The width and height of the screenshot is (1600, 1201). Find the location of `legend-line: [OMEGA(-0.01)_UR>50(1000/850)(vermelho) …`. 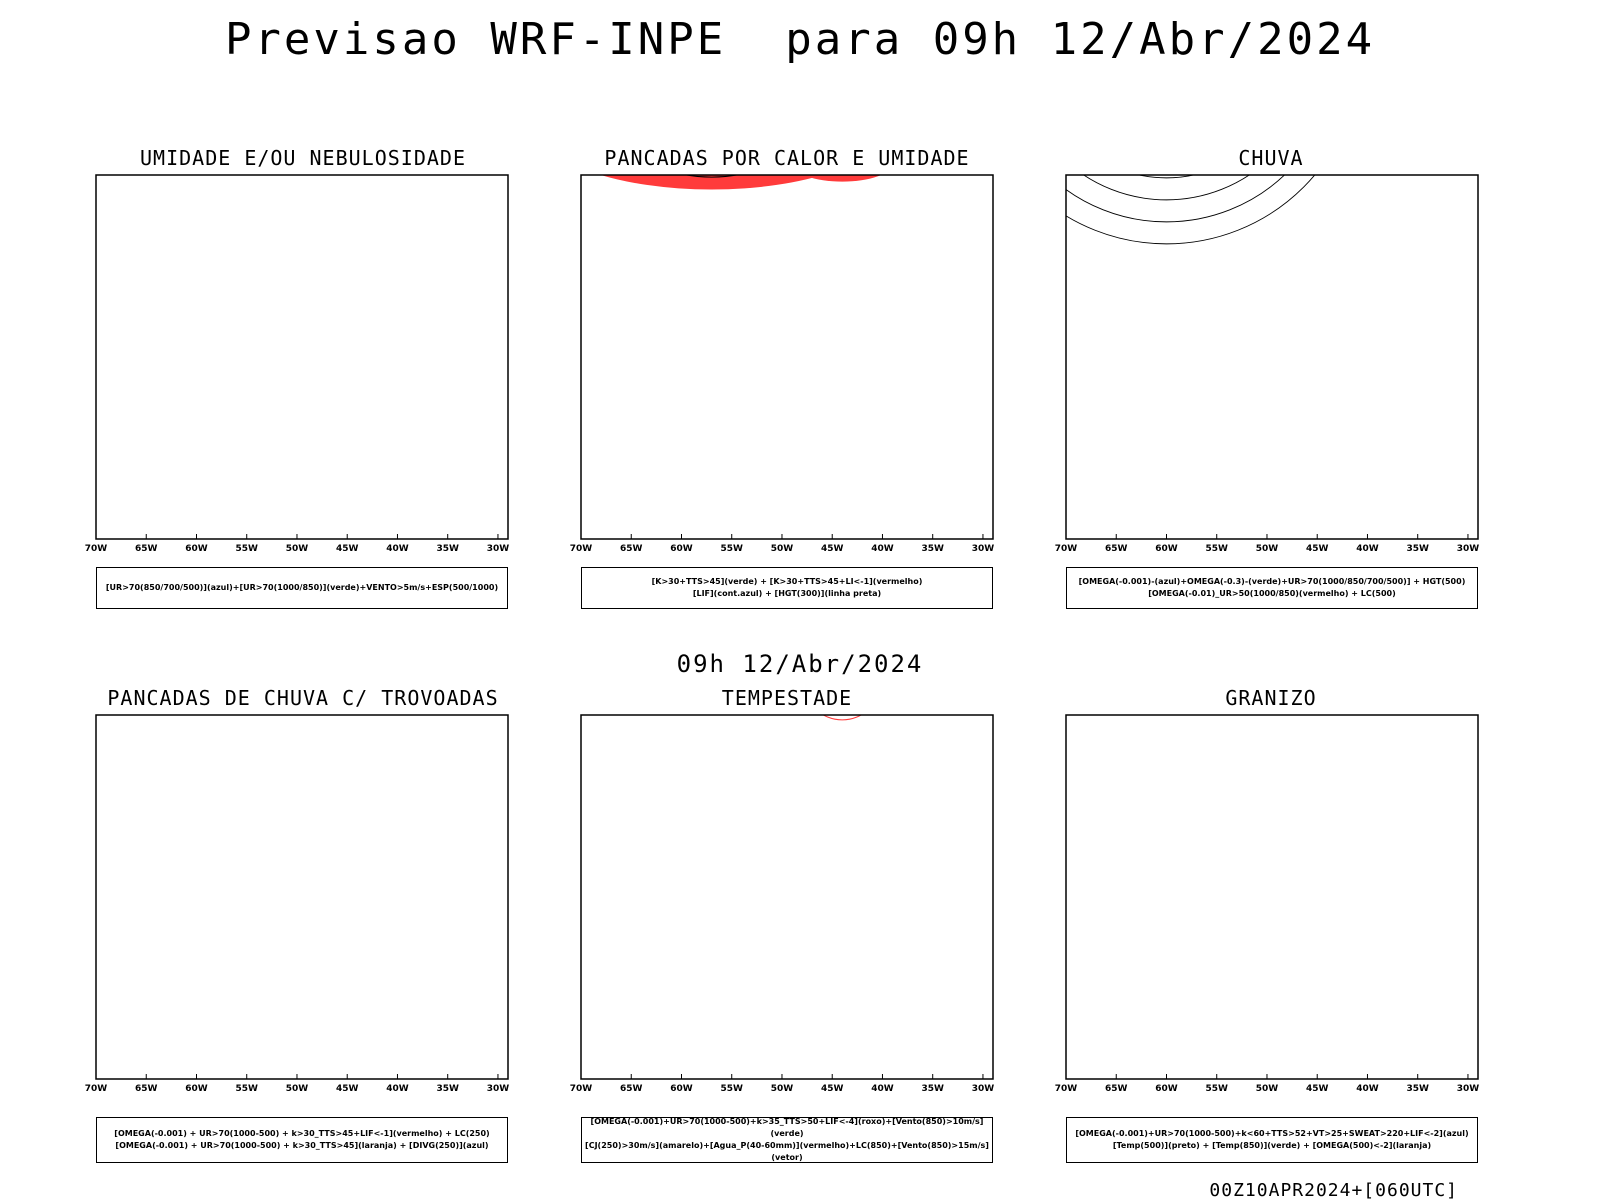

legend-line: [OMEGA(-0.01)_UR>50(1000/850)(vermelho) … is located at coordinates (1272, 593).